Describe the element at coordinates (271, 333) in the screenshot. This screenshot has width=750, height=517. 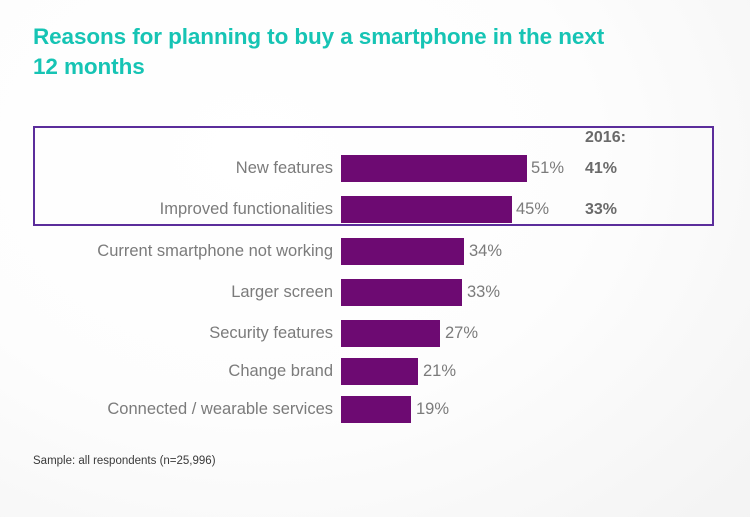
I see `bar-category-label: Security features` at that location.